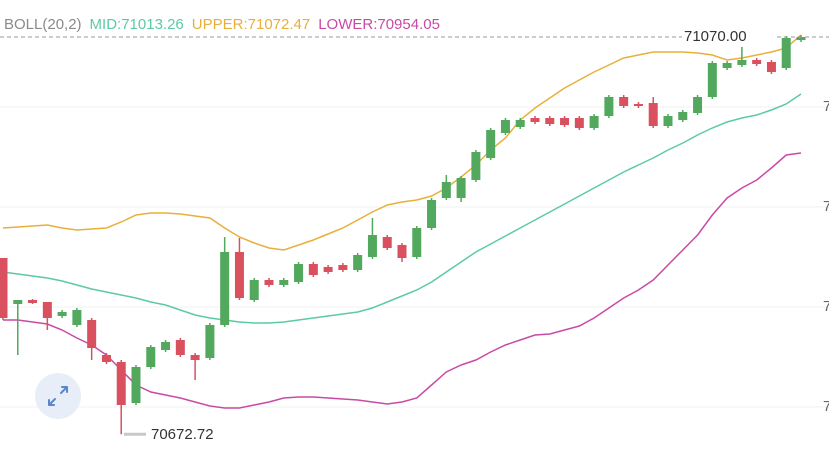 This screenshot has width=829, height=461. I want to click on legend-entry: LOWER:70954.05, so click(379, 24).